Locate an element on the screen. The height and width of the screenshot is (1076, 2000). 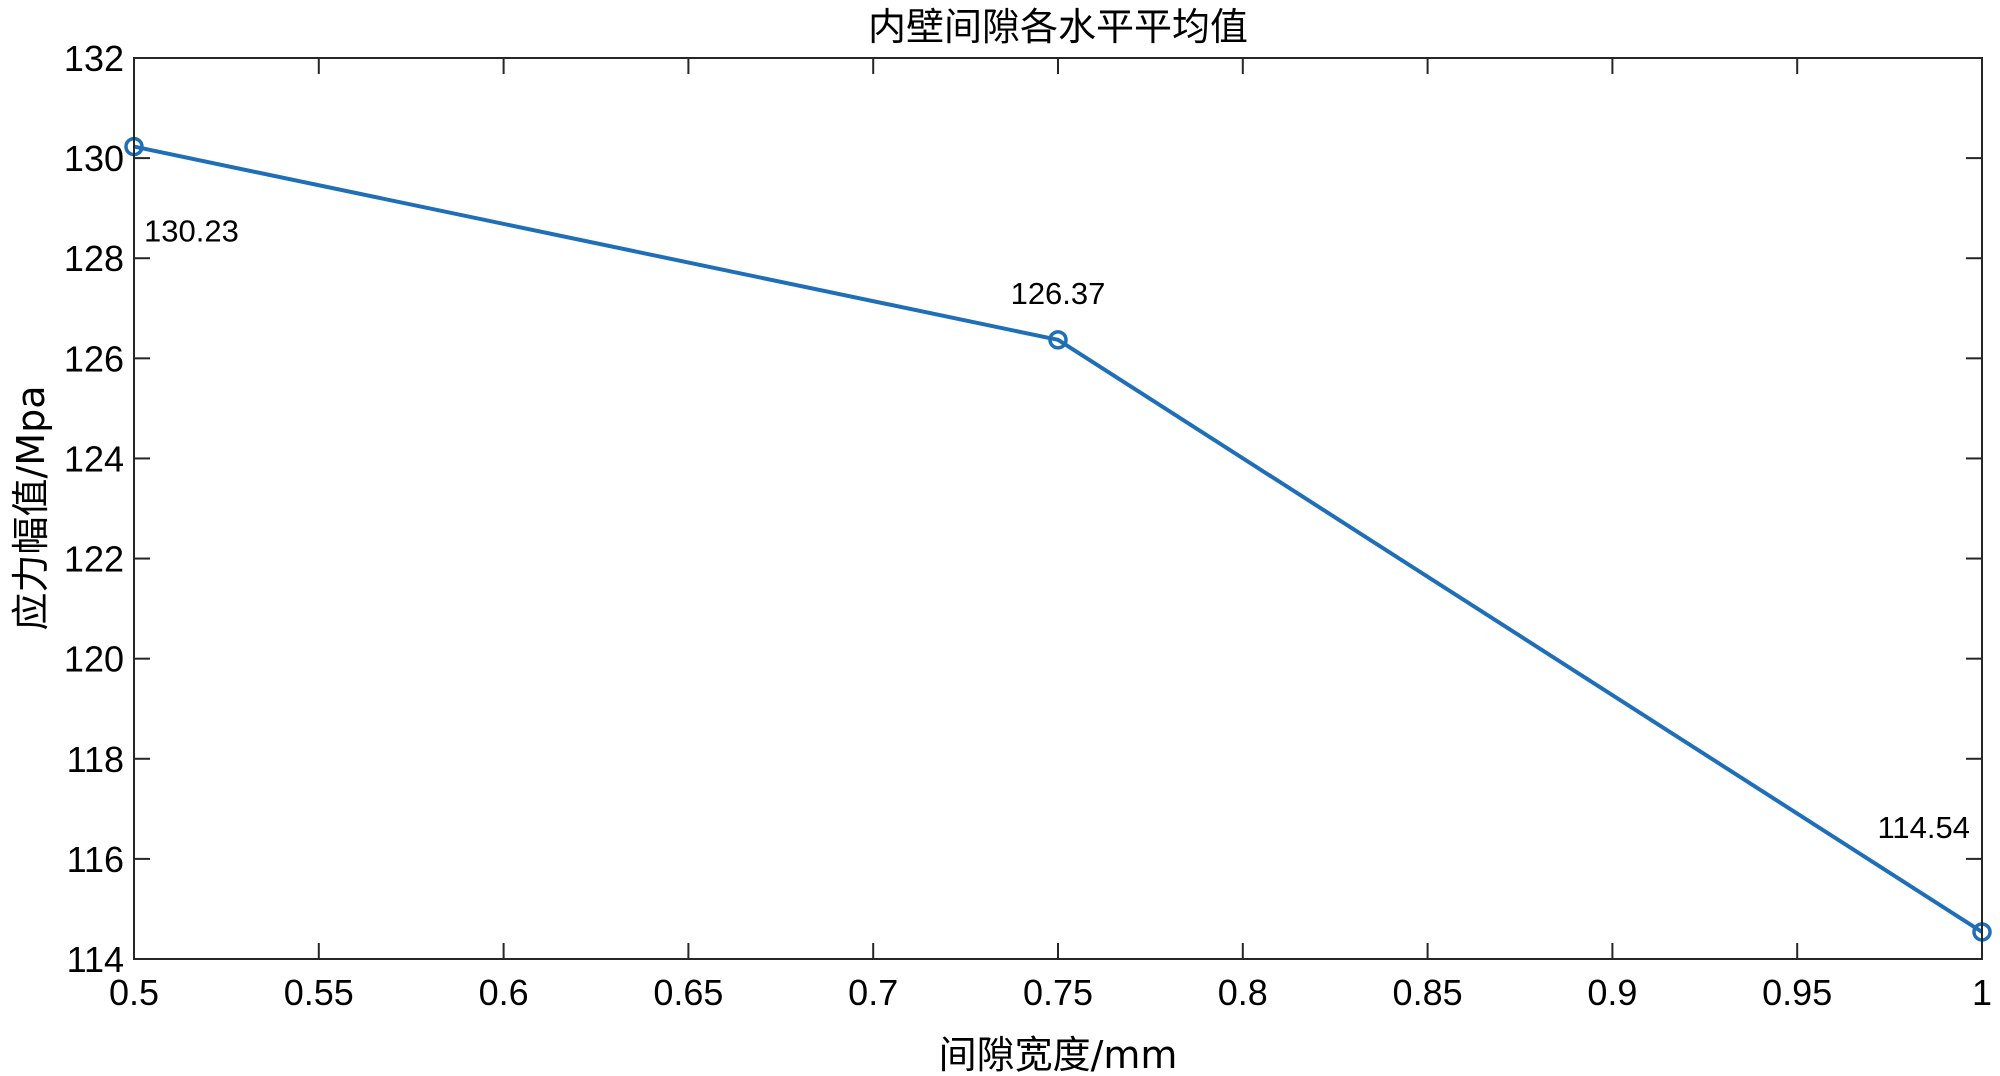
data-label: 126.37 is located at coordinates (1058, 293).